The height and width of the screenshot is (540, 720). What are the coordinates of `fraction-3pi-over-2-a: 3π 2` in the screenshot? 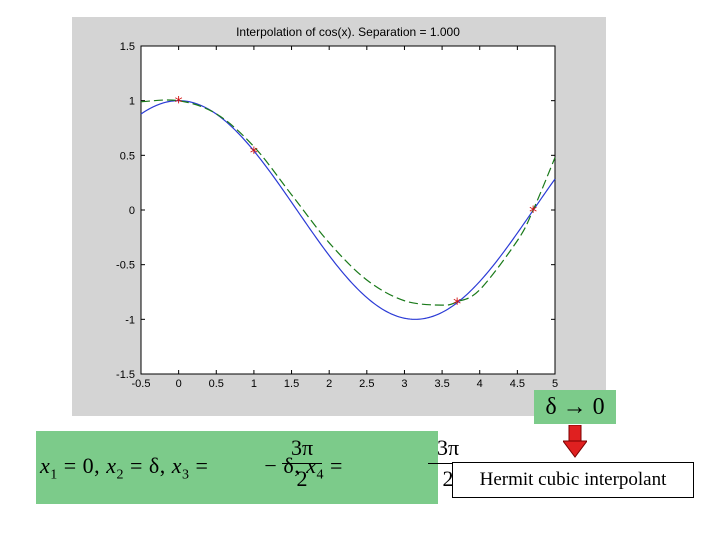 It's located at (302, 463).